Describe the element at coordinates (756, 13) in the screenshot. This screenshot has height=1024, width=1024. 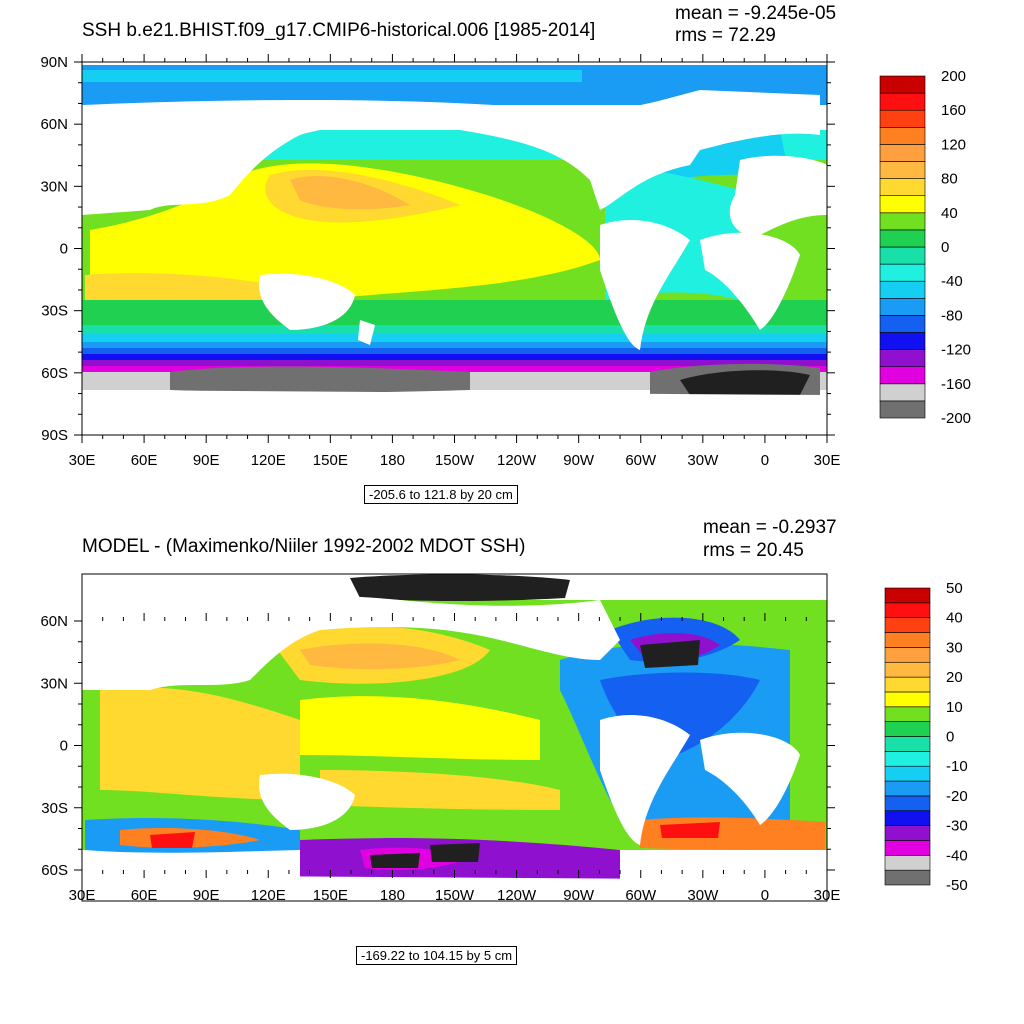
I see `panel1-mean: mean = -9.245e-05` at that location.